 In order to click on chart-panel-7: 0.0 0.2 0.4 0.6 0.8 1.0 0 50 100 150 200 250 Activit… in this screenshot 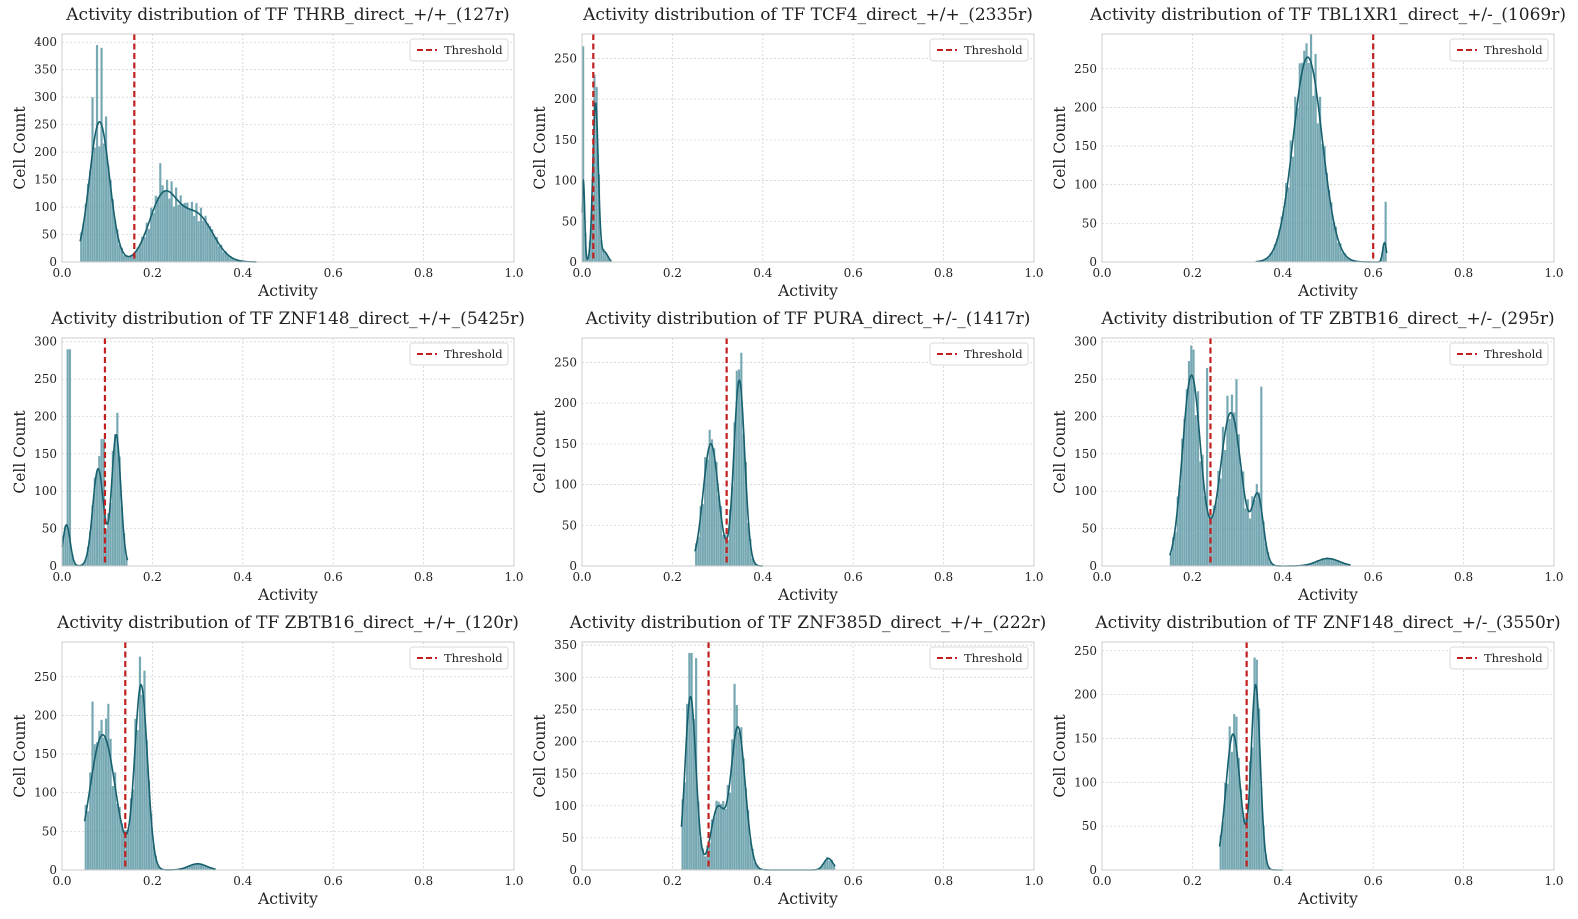, I will do `click(267, 760)`.